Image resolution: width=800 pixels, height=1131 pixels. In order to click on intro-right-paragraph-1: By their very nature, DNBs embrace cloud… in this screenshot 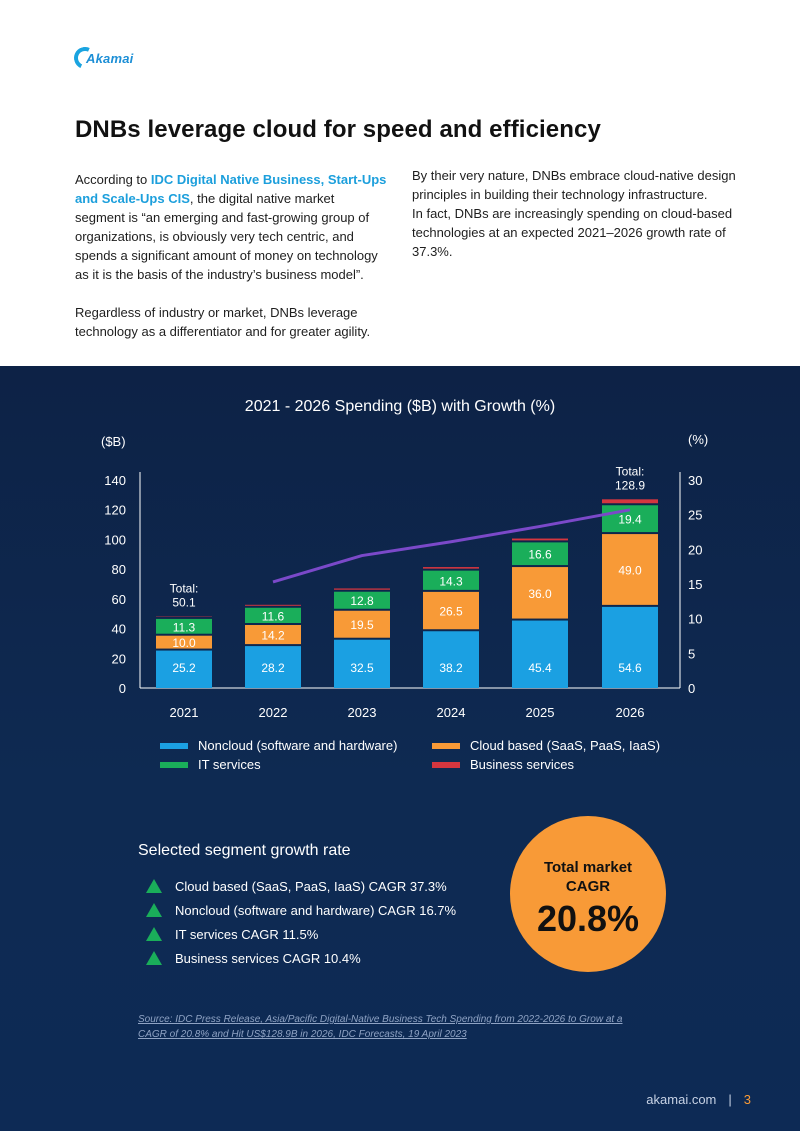, I will do `click(574, 185)`.